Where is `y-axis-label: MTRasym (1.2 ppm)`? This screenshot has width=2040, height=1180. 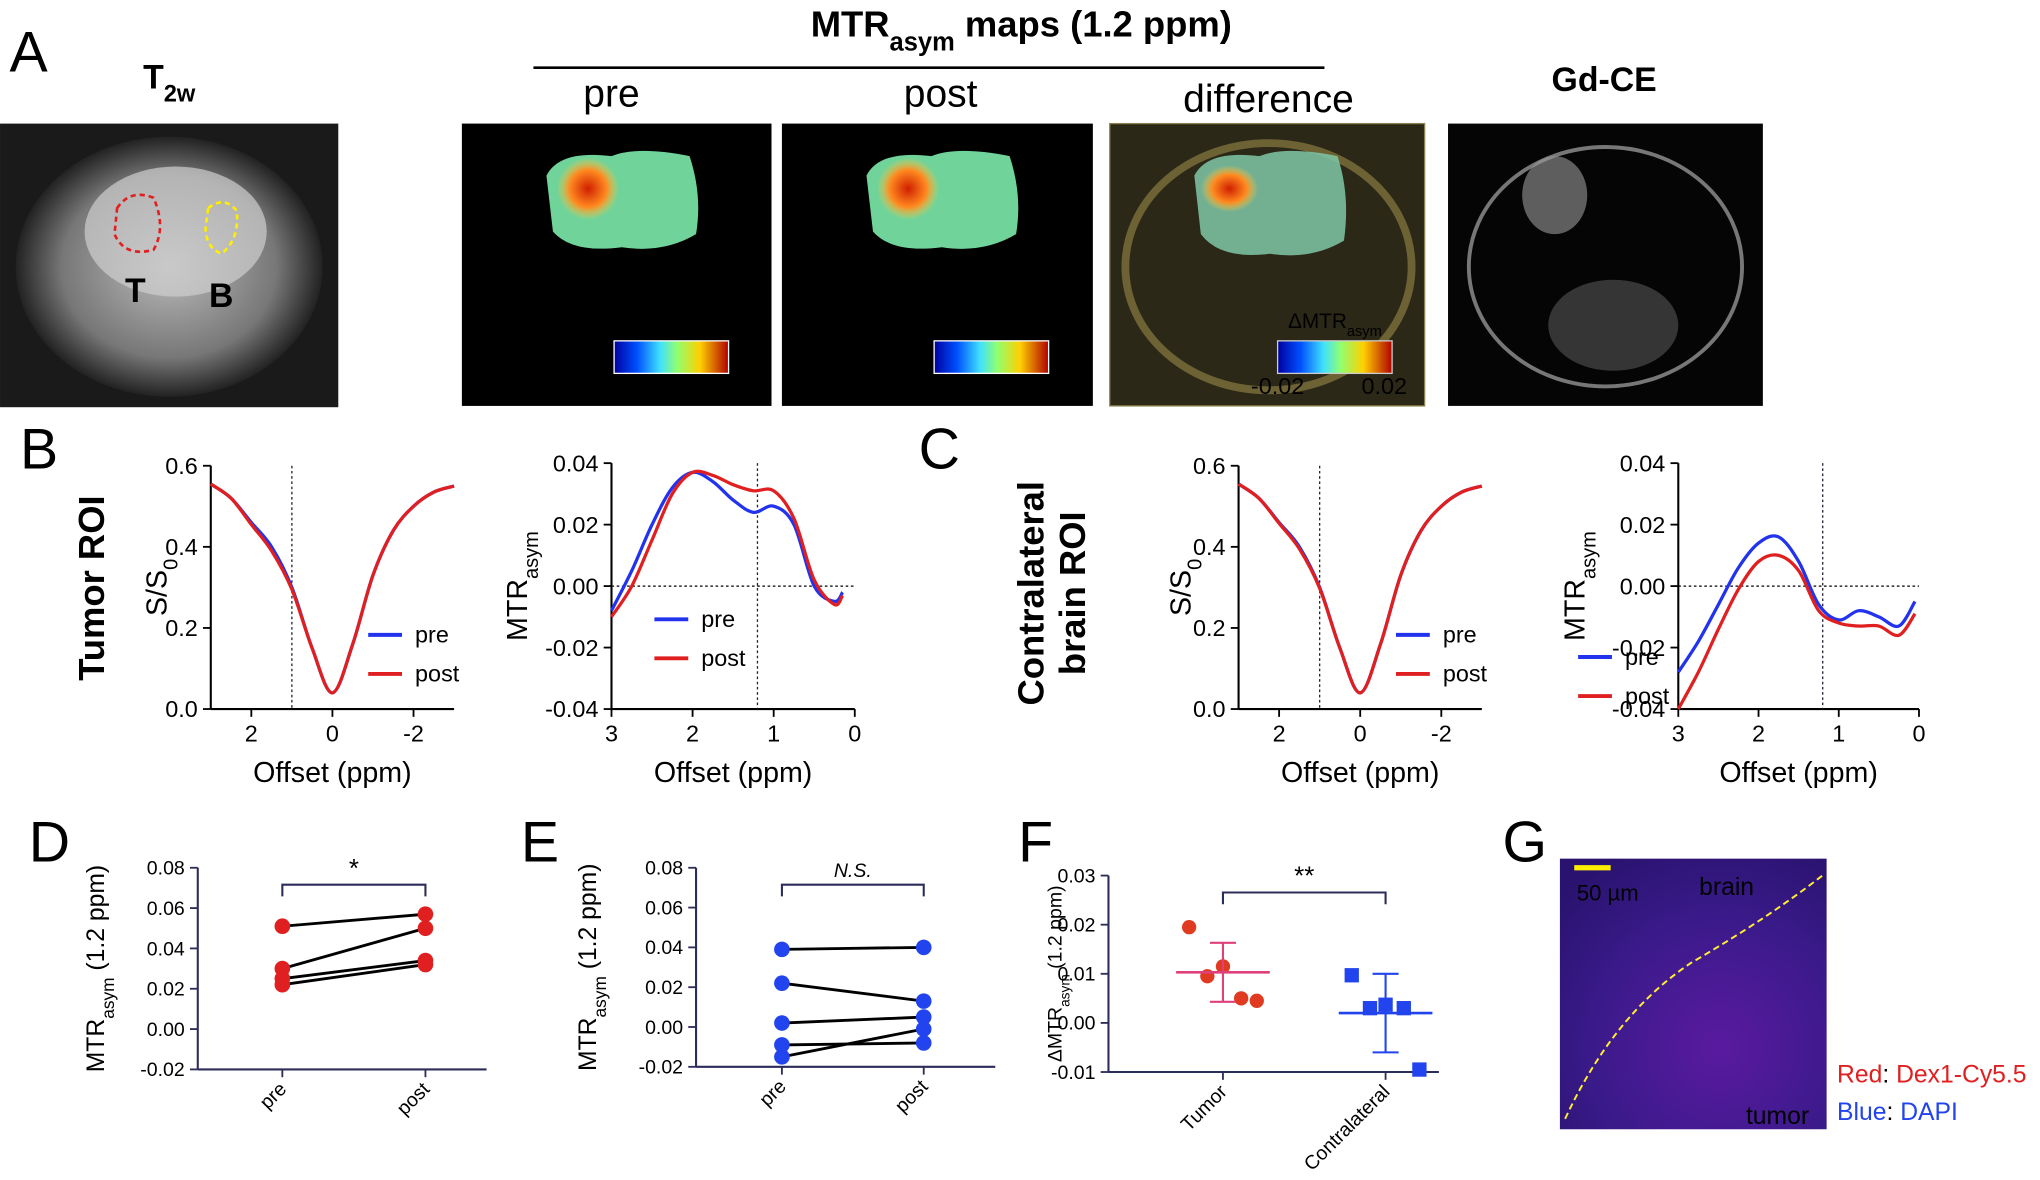 y-axis-label: MTRasym (1.2 ppm) is located at coordinates (592, 967).